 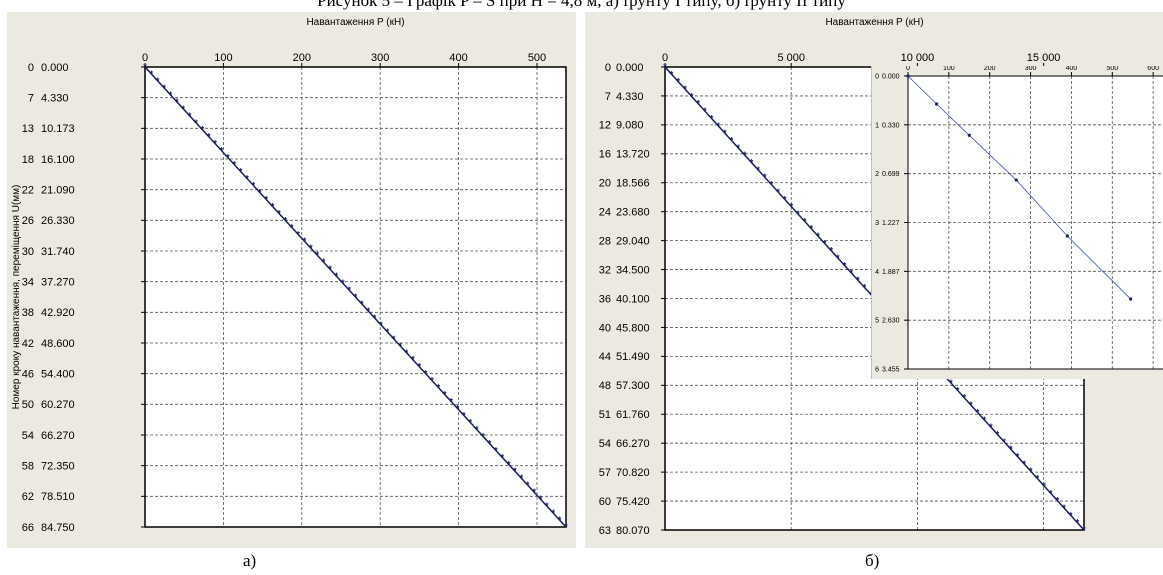 What do you see at coordinates (633, 357) in the screenshot?
I see `chart-b-y-value-label: 51.490` at bounding box center [633, 357].